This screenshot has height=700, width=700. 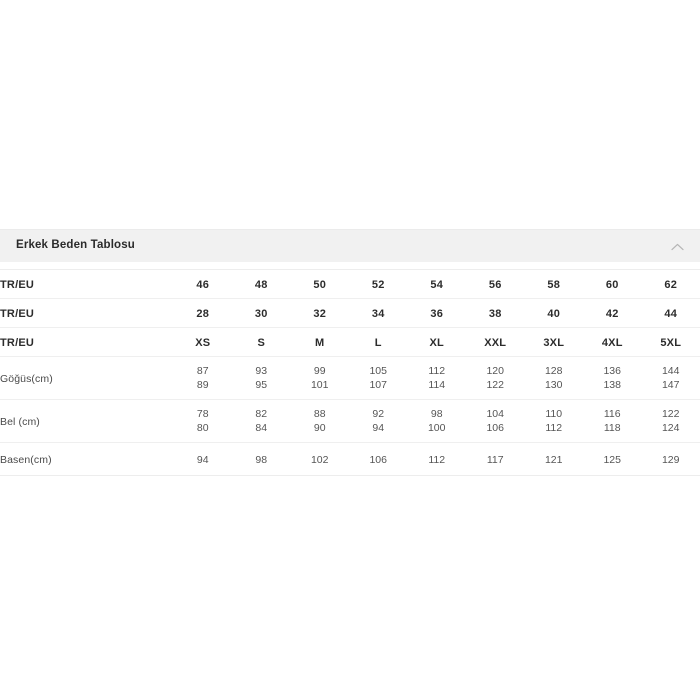 What do you see at coordinates (261, 428) in the screenshot?
I see `cell-value-max: 84` at bounding box center [261, 428].